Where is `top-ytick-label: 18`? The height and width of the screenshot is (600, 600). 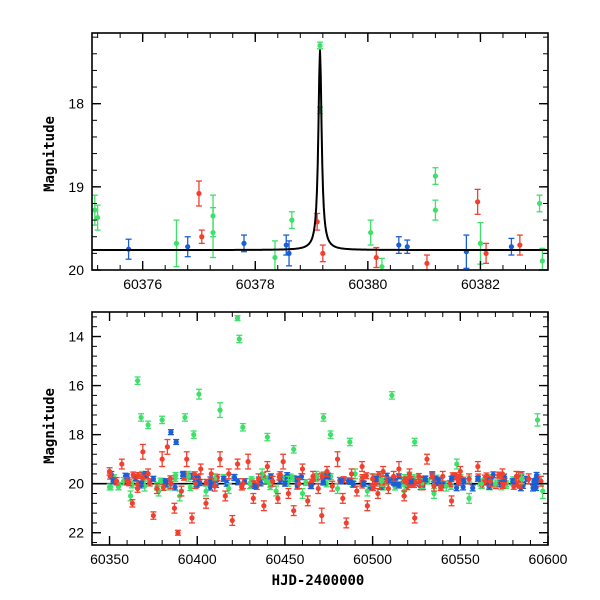 top-ytick-label: 18 is located at coordinates (76, 104).